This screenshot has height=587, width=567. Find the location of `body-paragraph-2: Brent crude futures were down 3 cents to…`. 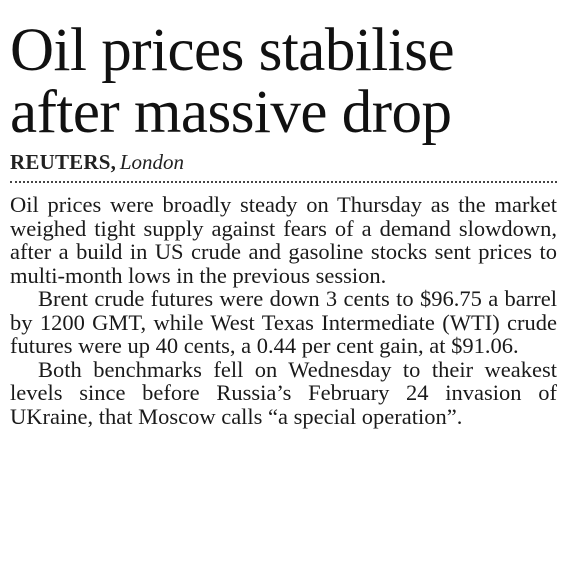

body-paragraph-2: Brent crude futures were down 3 cents to… is located at coordinates (283, 322).